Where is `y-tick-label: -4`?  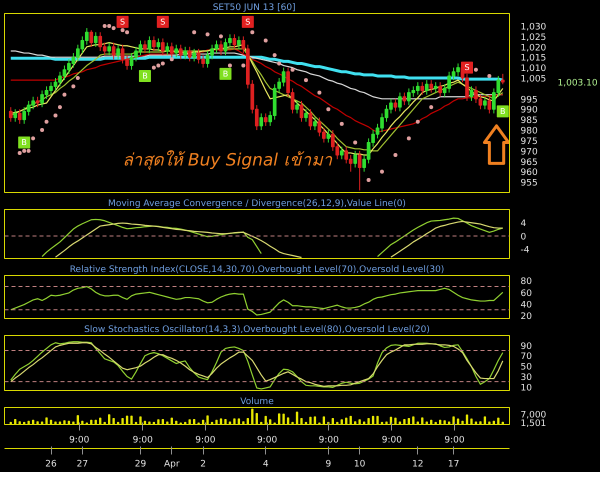
y-tick-label: -4 is located at coordinates (525, 251).